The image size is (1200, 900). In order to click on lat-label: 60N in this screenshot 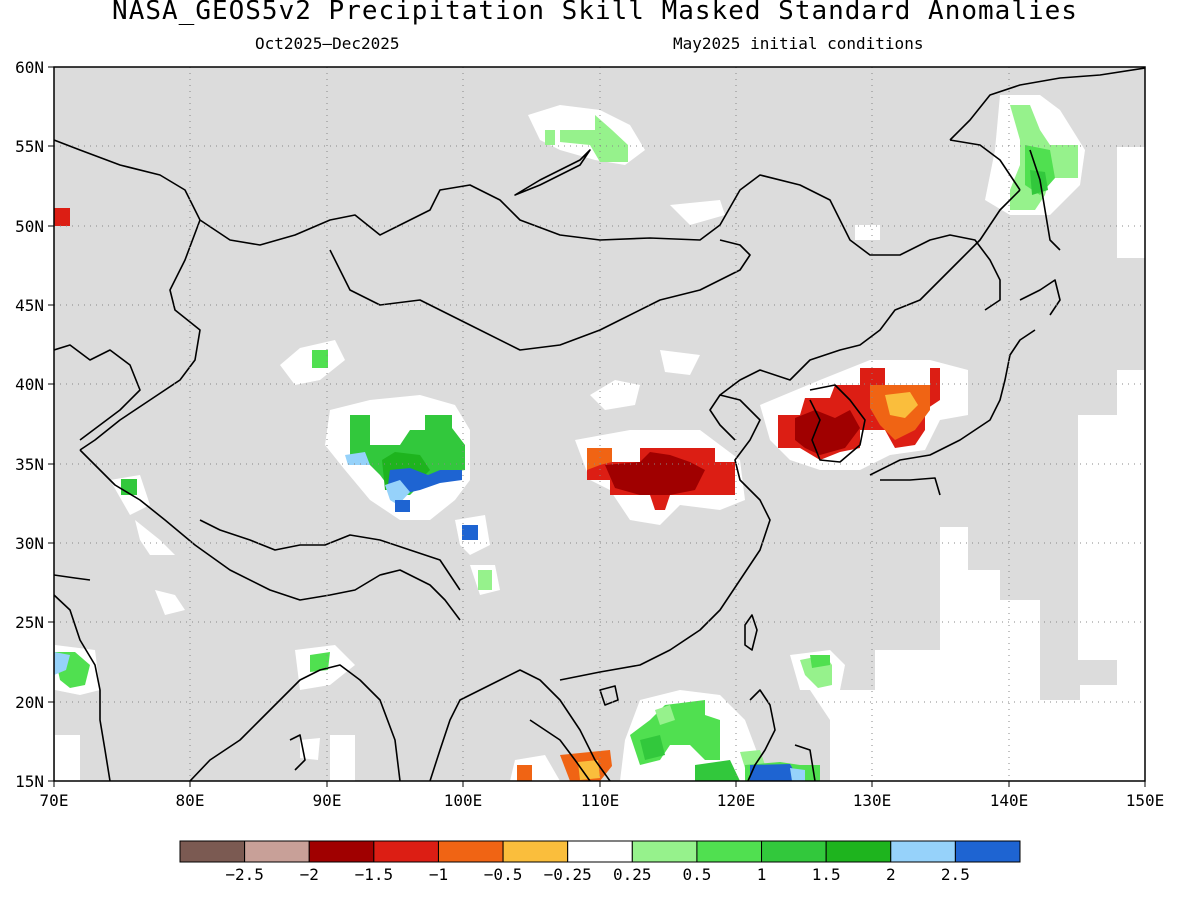, I will do `click(29, 67)`.